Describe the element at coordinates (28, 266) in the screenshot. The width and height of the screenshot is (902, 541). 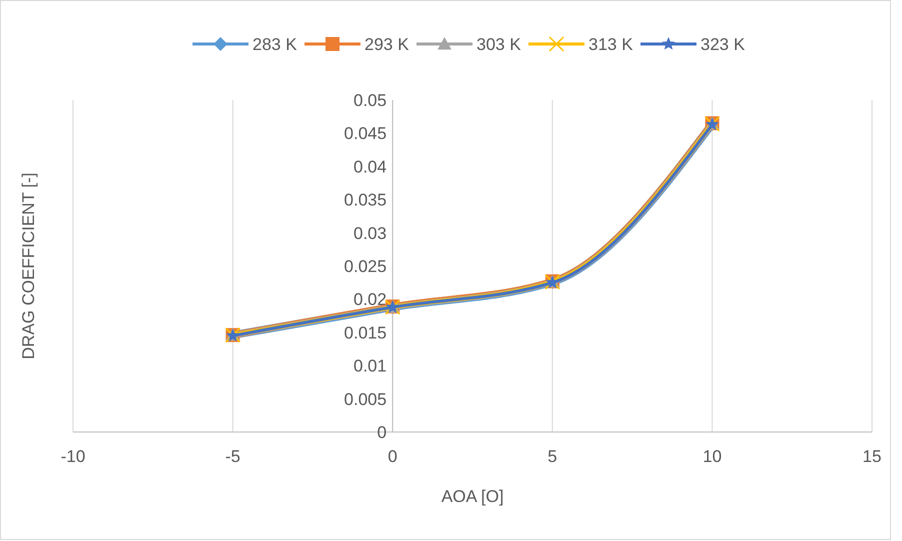
I see `y-axis-title: DRAG COEFFICIENT [-]` at that location.